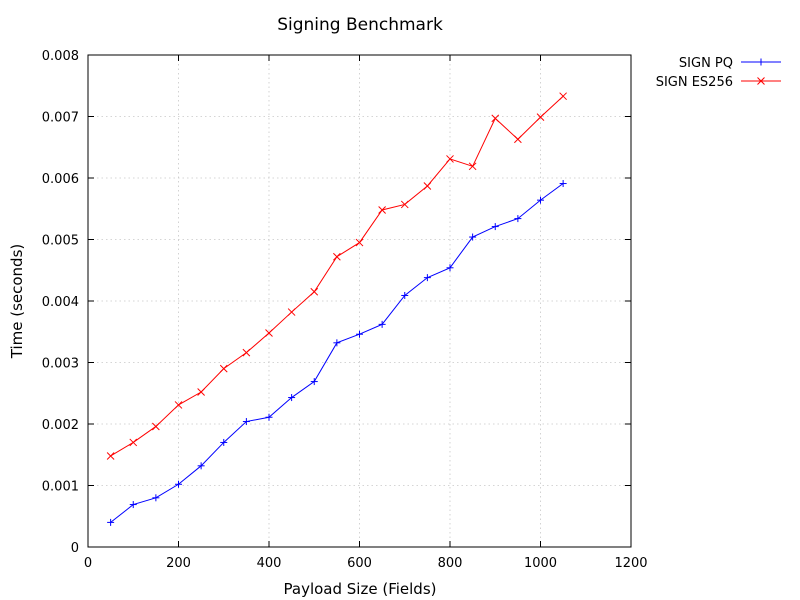 This screenshot has height=600, width=800. Describe the element at coordinates (60, 241) in the screenshot. I see `y-tick-label: 0.005` at that location.